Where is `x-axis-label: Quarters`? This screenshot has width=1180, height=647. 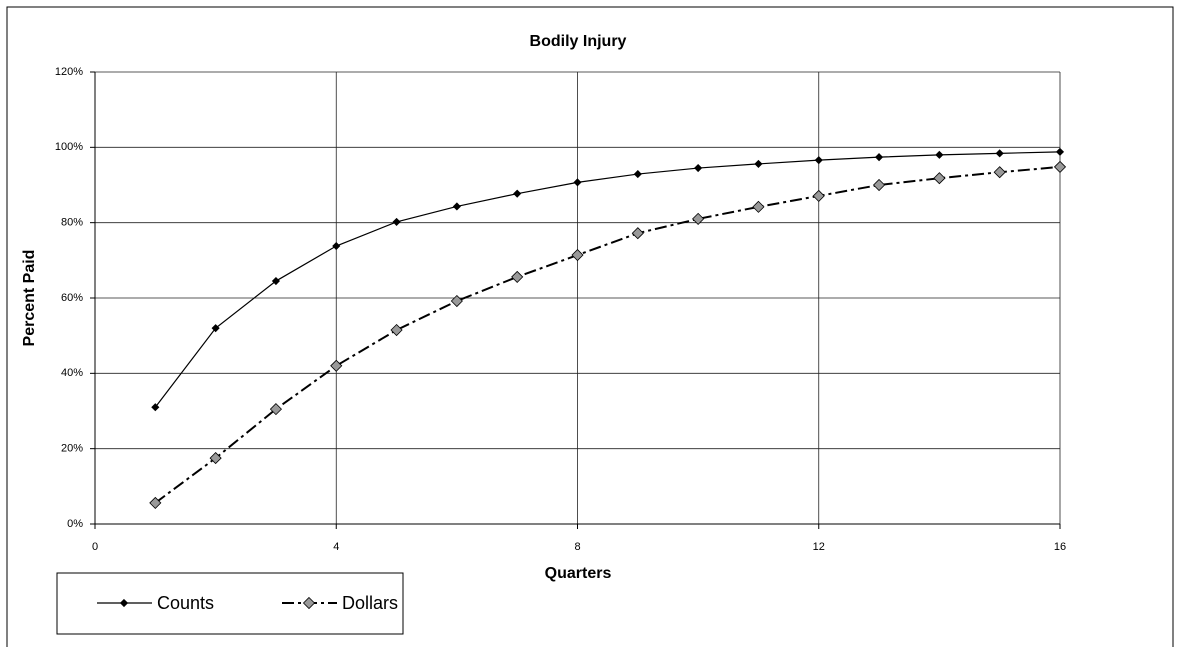 x-axis-label: Quarters is located at coordinates (578, 573).